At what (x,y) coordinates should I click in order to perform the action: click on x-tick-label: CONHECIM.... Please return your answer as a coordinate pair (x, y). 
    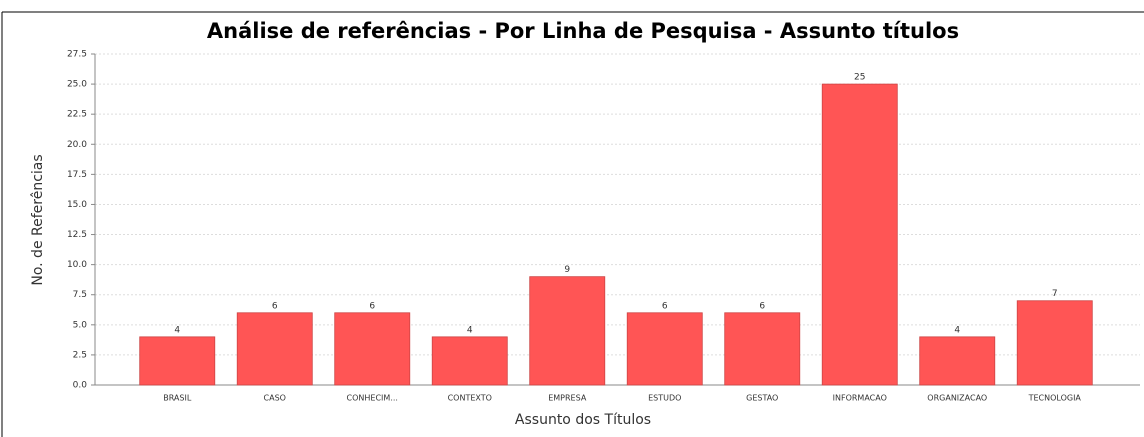
    Looking at the image, I should click on (372, 398).